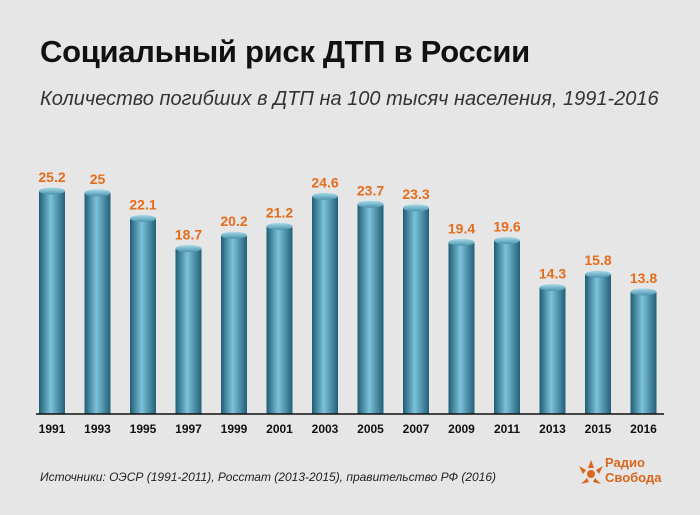  Describe the element at coordinates (643, 278) in the screenshot. I see `value-label-2016: 13.8` at that location.